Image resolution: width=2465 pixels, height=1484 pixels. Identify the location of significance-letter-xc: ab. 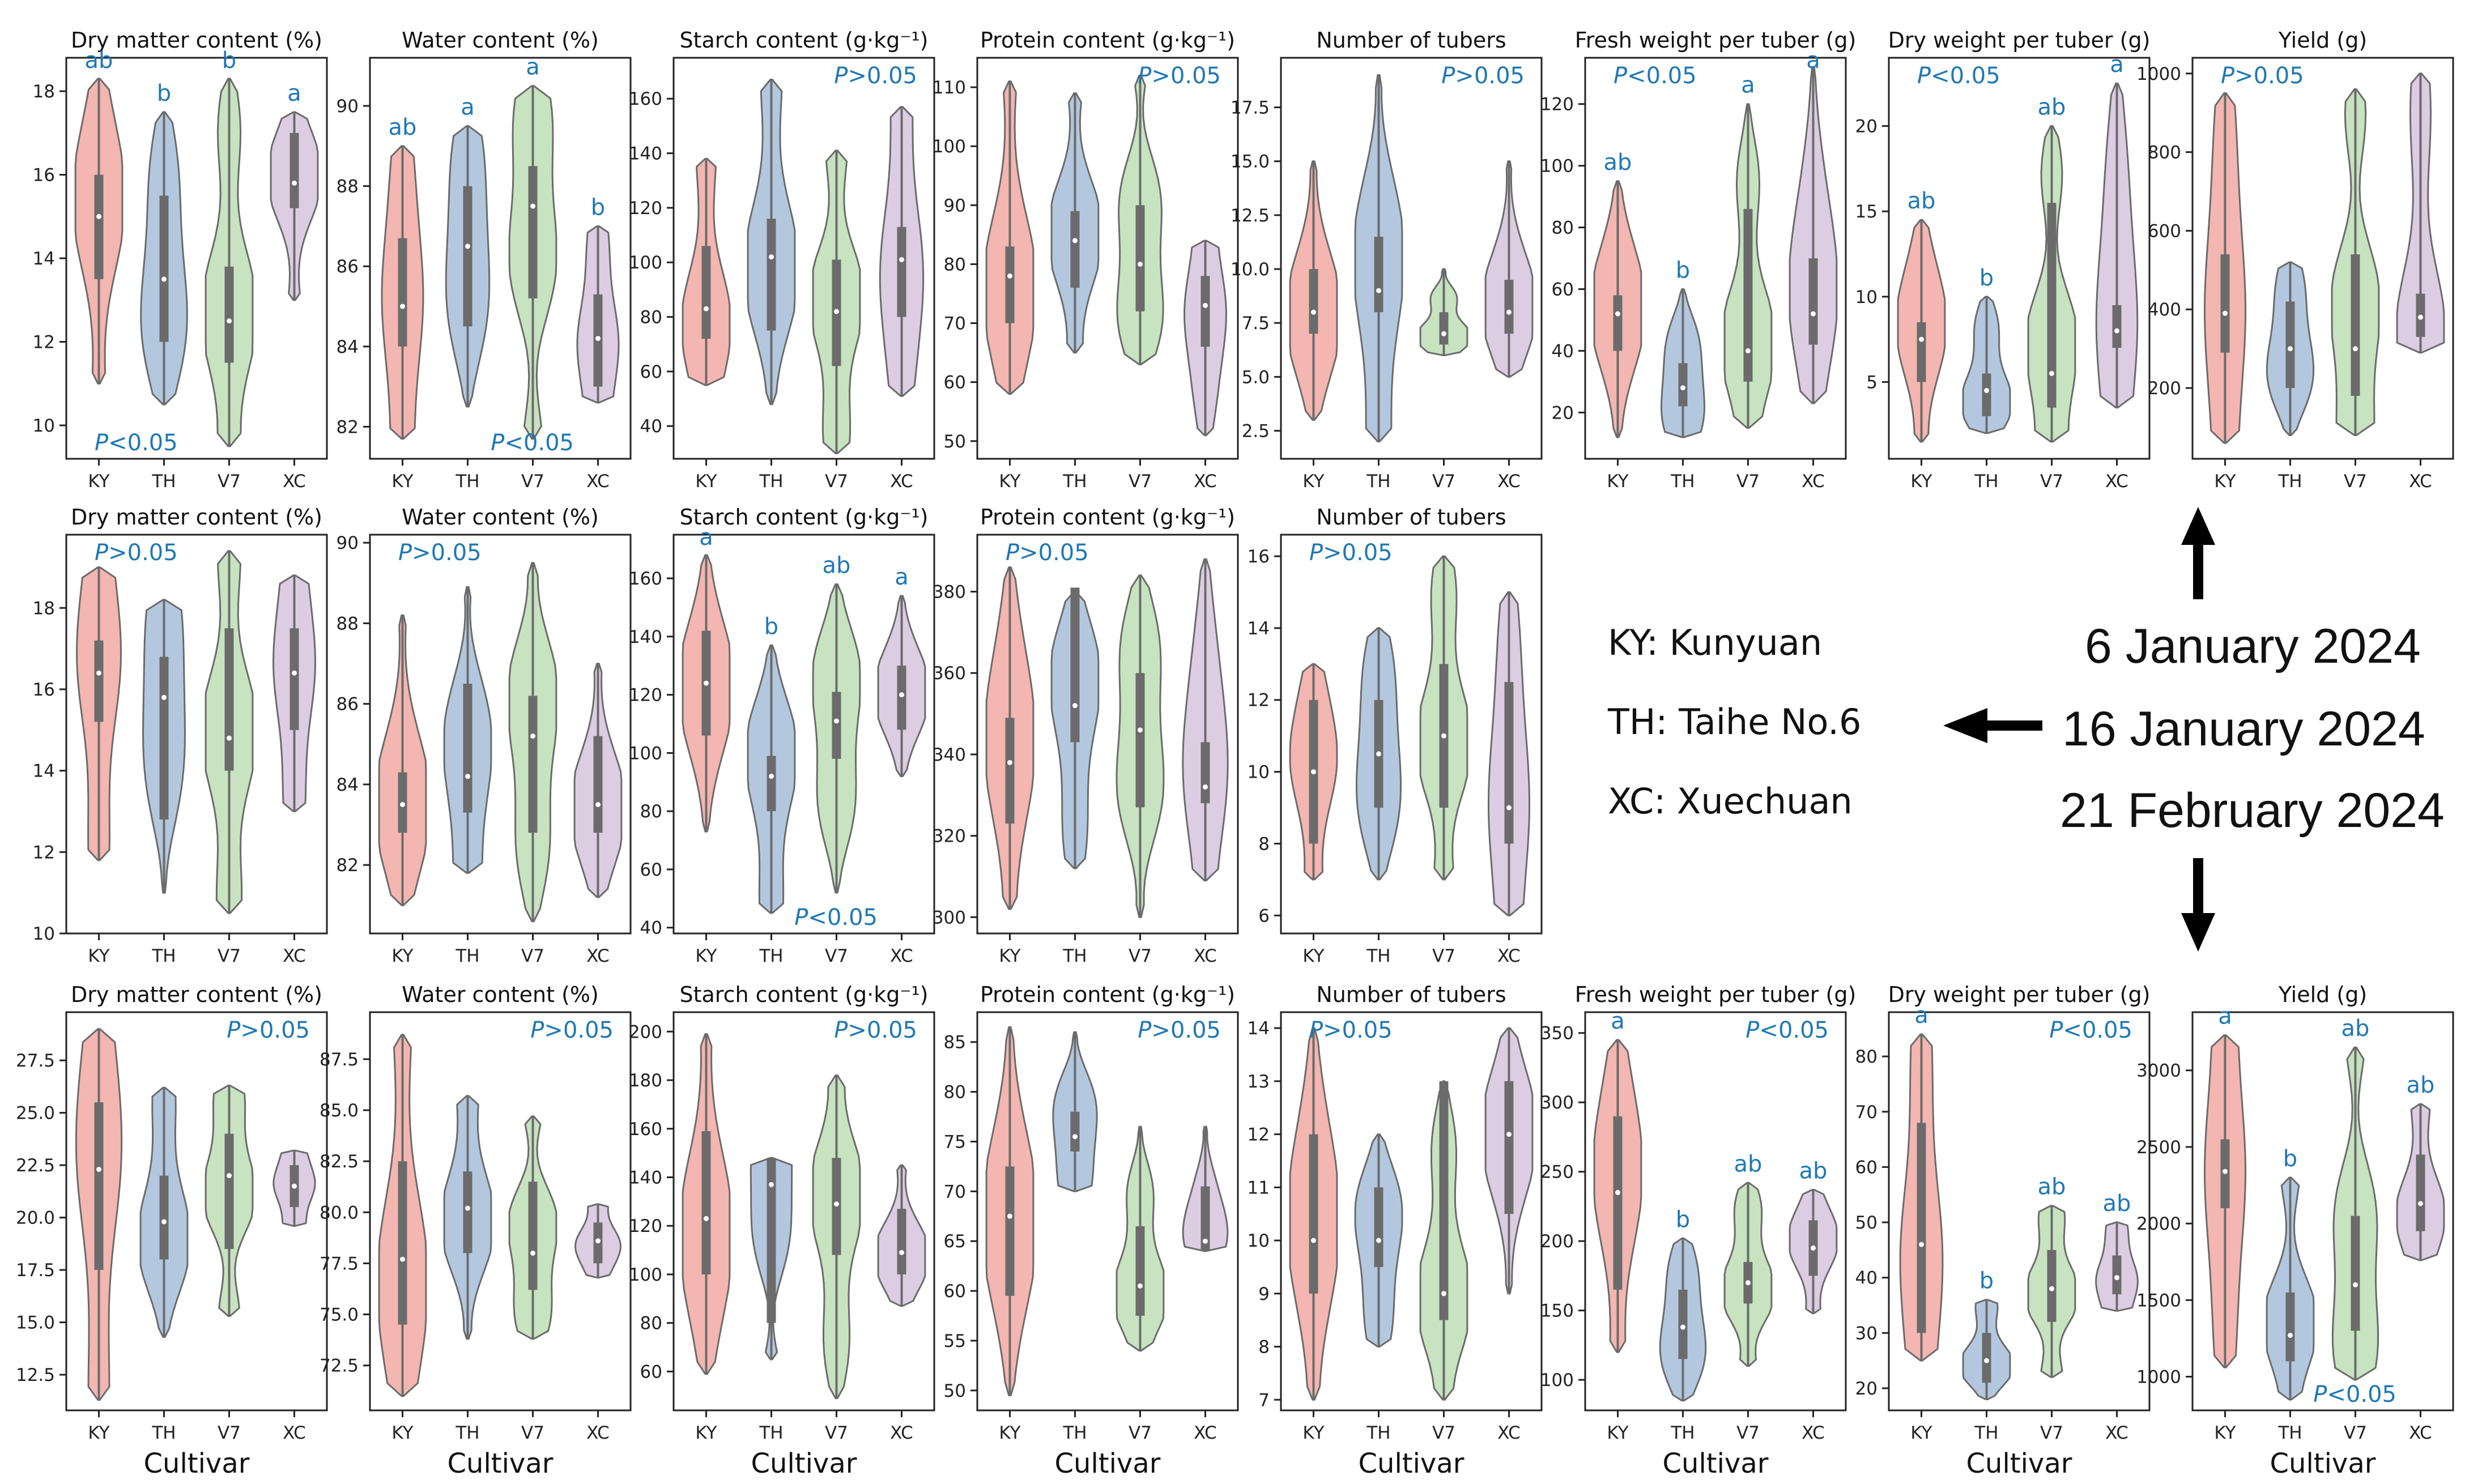
(1813, 1171).